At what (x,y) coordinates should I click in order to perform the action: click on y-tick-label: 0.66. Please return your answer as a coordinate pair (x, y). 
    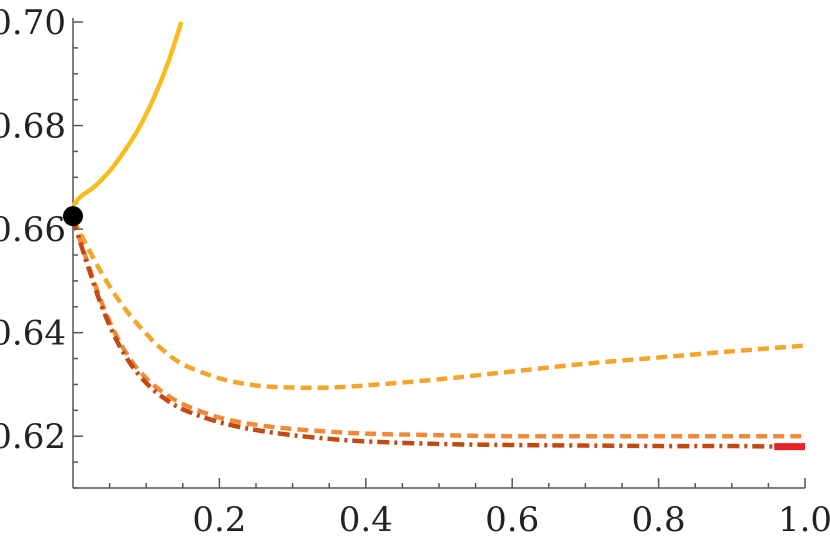
    Looking at the image, I should click on (33, 230).